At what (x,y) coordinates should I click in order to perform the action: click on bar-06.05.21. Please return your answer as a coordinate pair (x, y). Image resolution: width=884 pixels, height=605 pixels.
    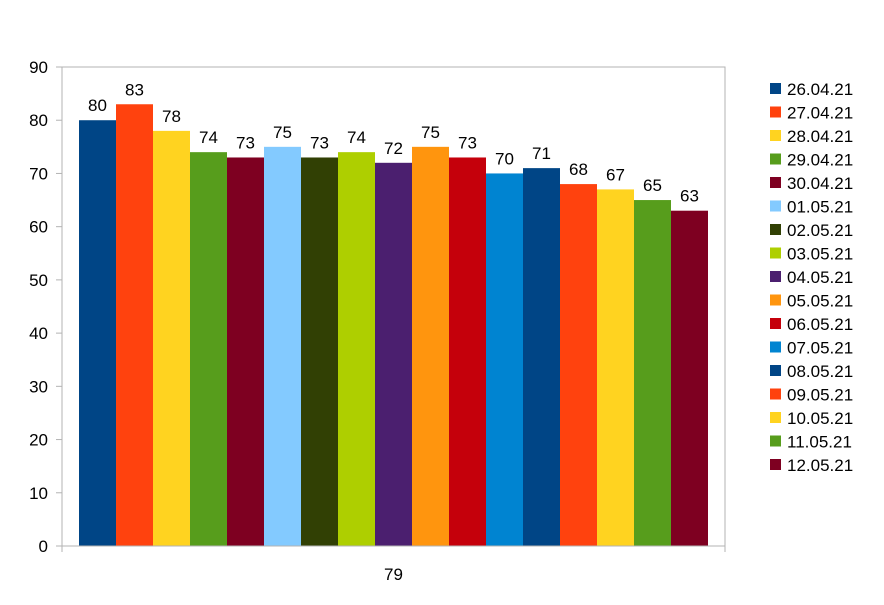
    Looking at the image, I should click on (467, 351).